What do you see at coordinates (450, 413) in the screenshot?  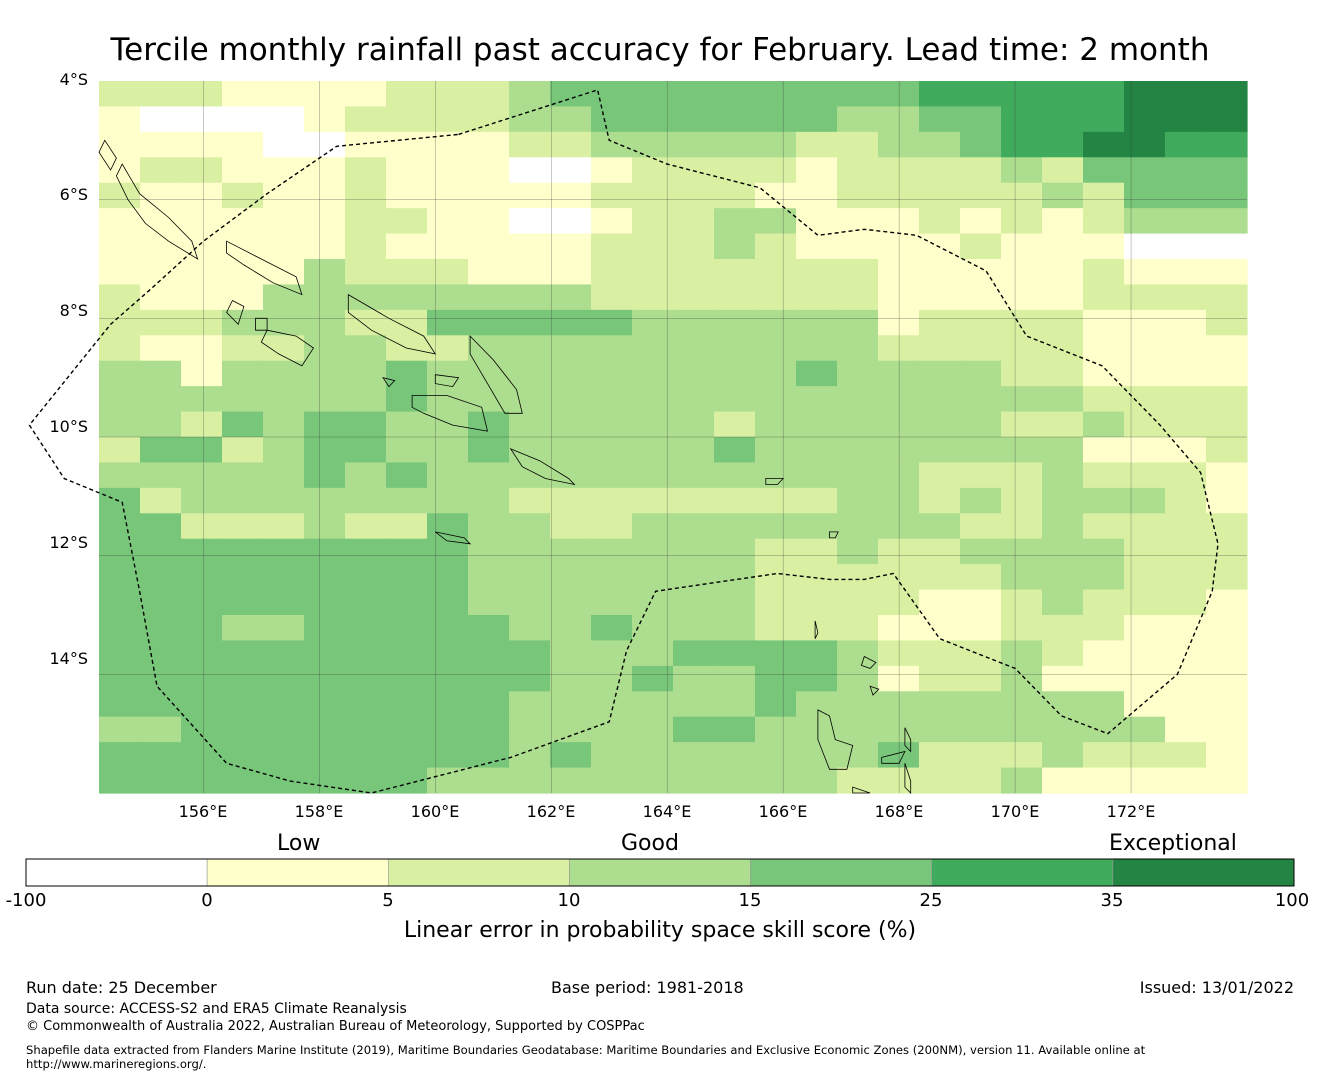 I see `island-guadalcanal` at bounding box center [450, 413].